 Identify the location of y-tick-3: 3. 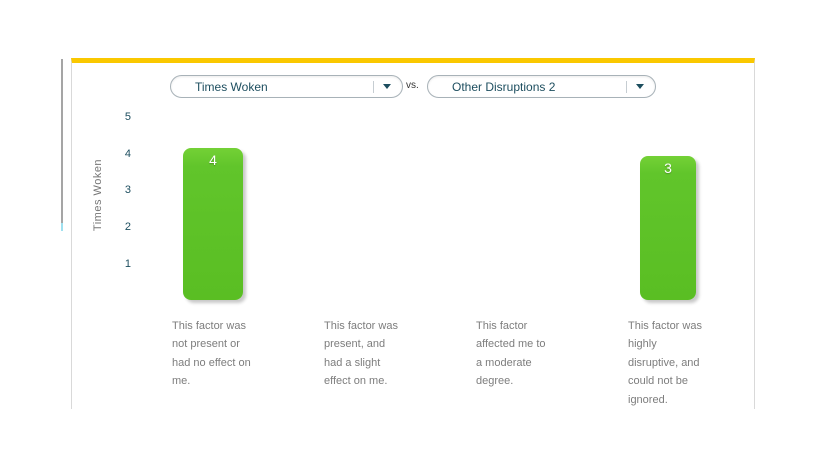
(127, 190).